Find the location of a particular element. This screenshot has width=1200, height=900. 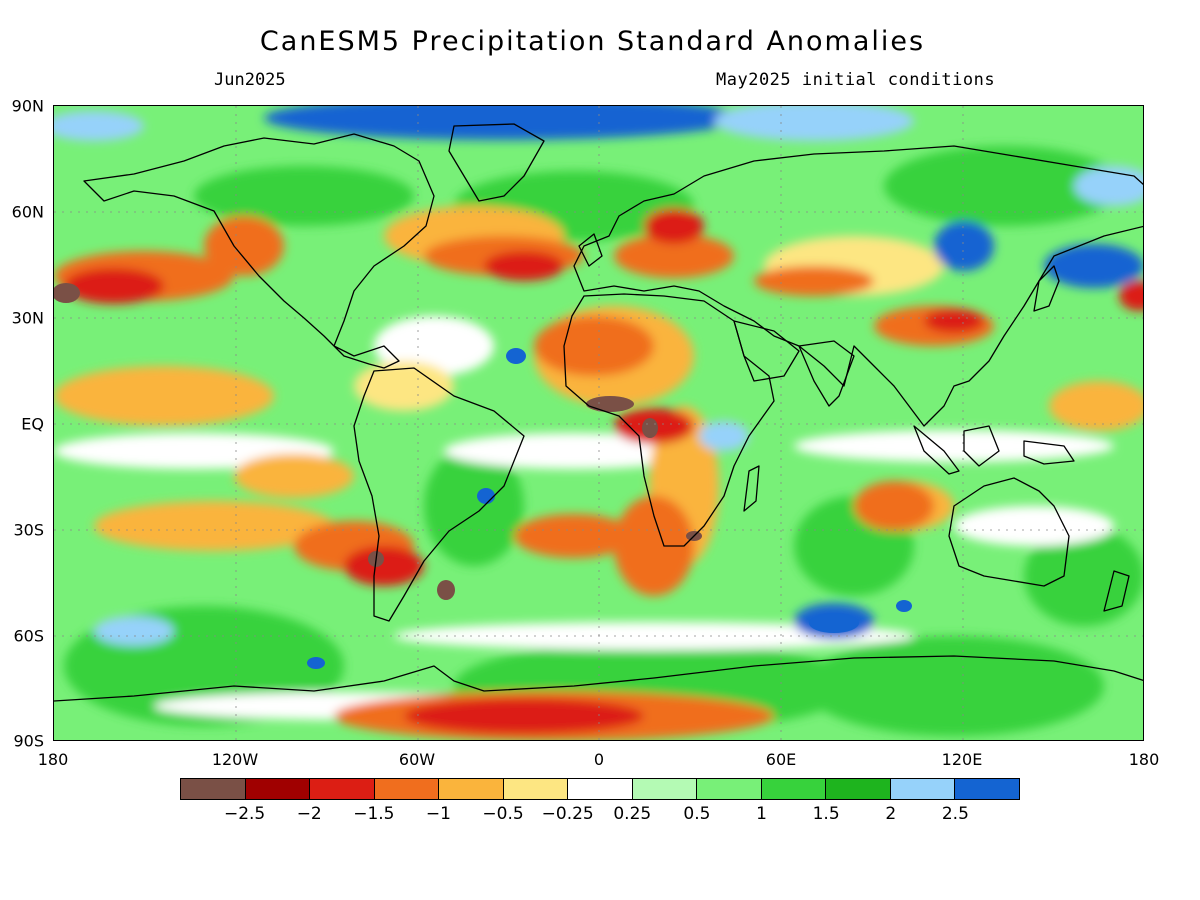

antarctica-coast is located at coordinates (598, 678).